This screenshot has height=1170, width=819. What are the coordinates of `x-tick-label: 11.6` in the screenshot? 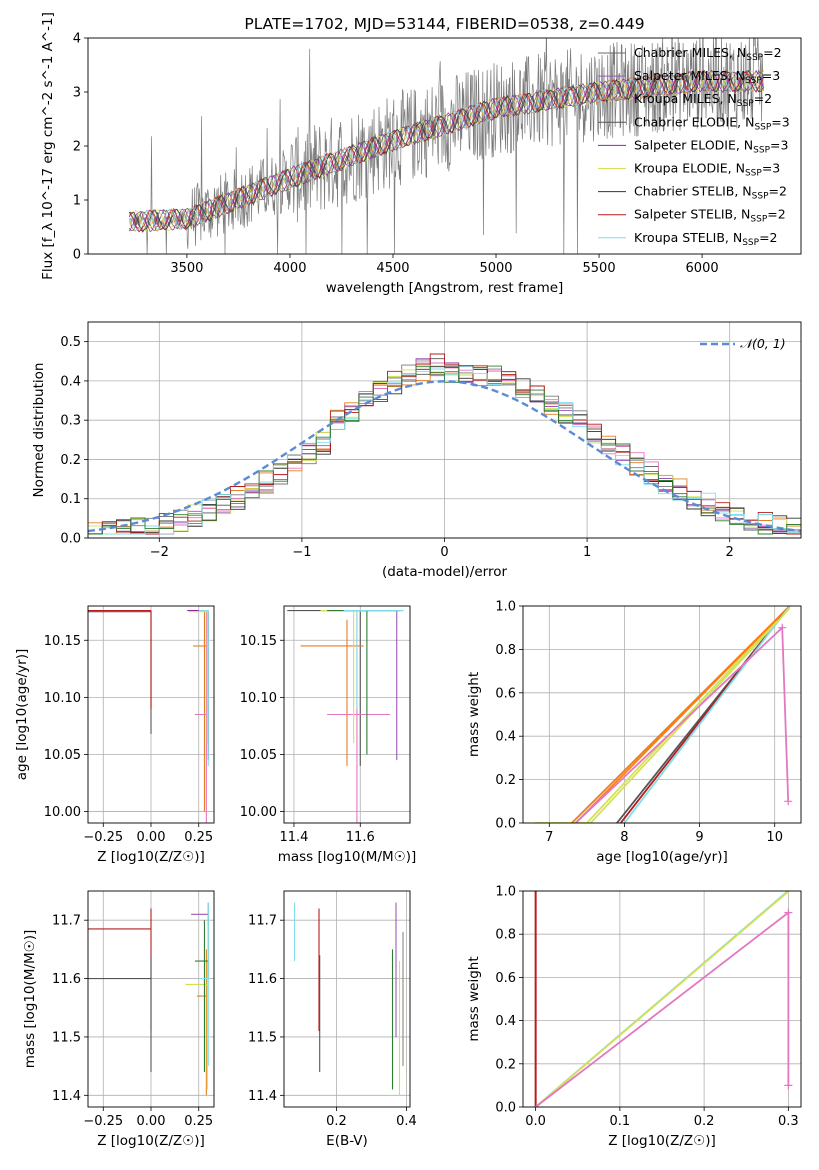 It's located at (360, 837).